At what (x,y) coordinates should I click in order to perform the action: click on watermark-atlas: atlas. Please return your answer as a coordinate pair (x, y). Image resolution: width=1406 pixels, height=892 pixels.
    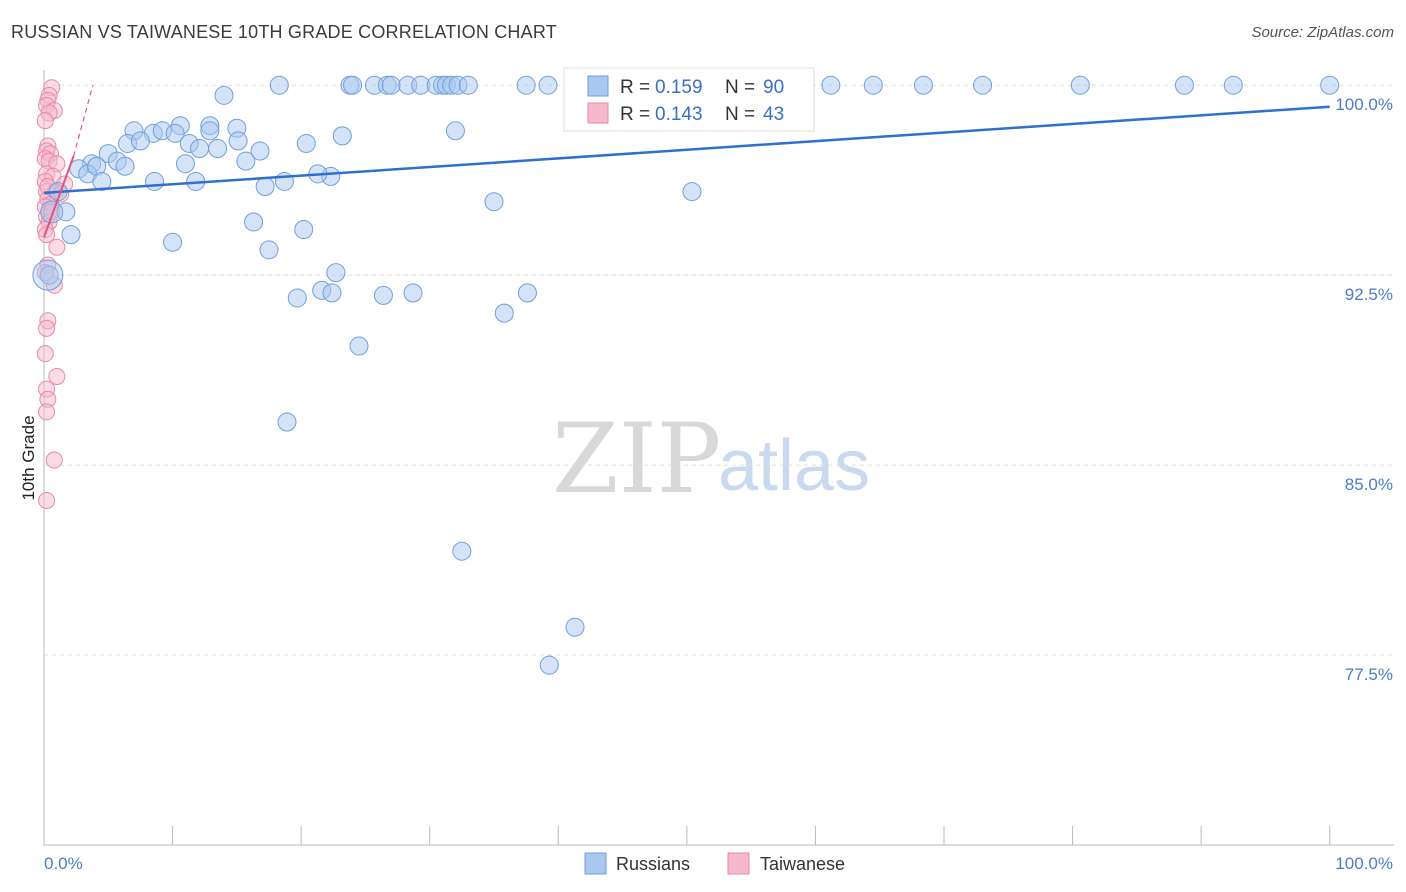
    Looking at the image, I should click on (794, 466).